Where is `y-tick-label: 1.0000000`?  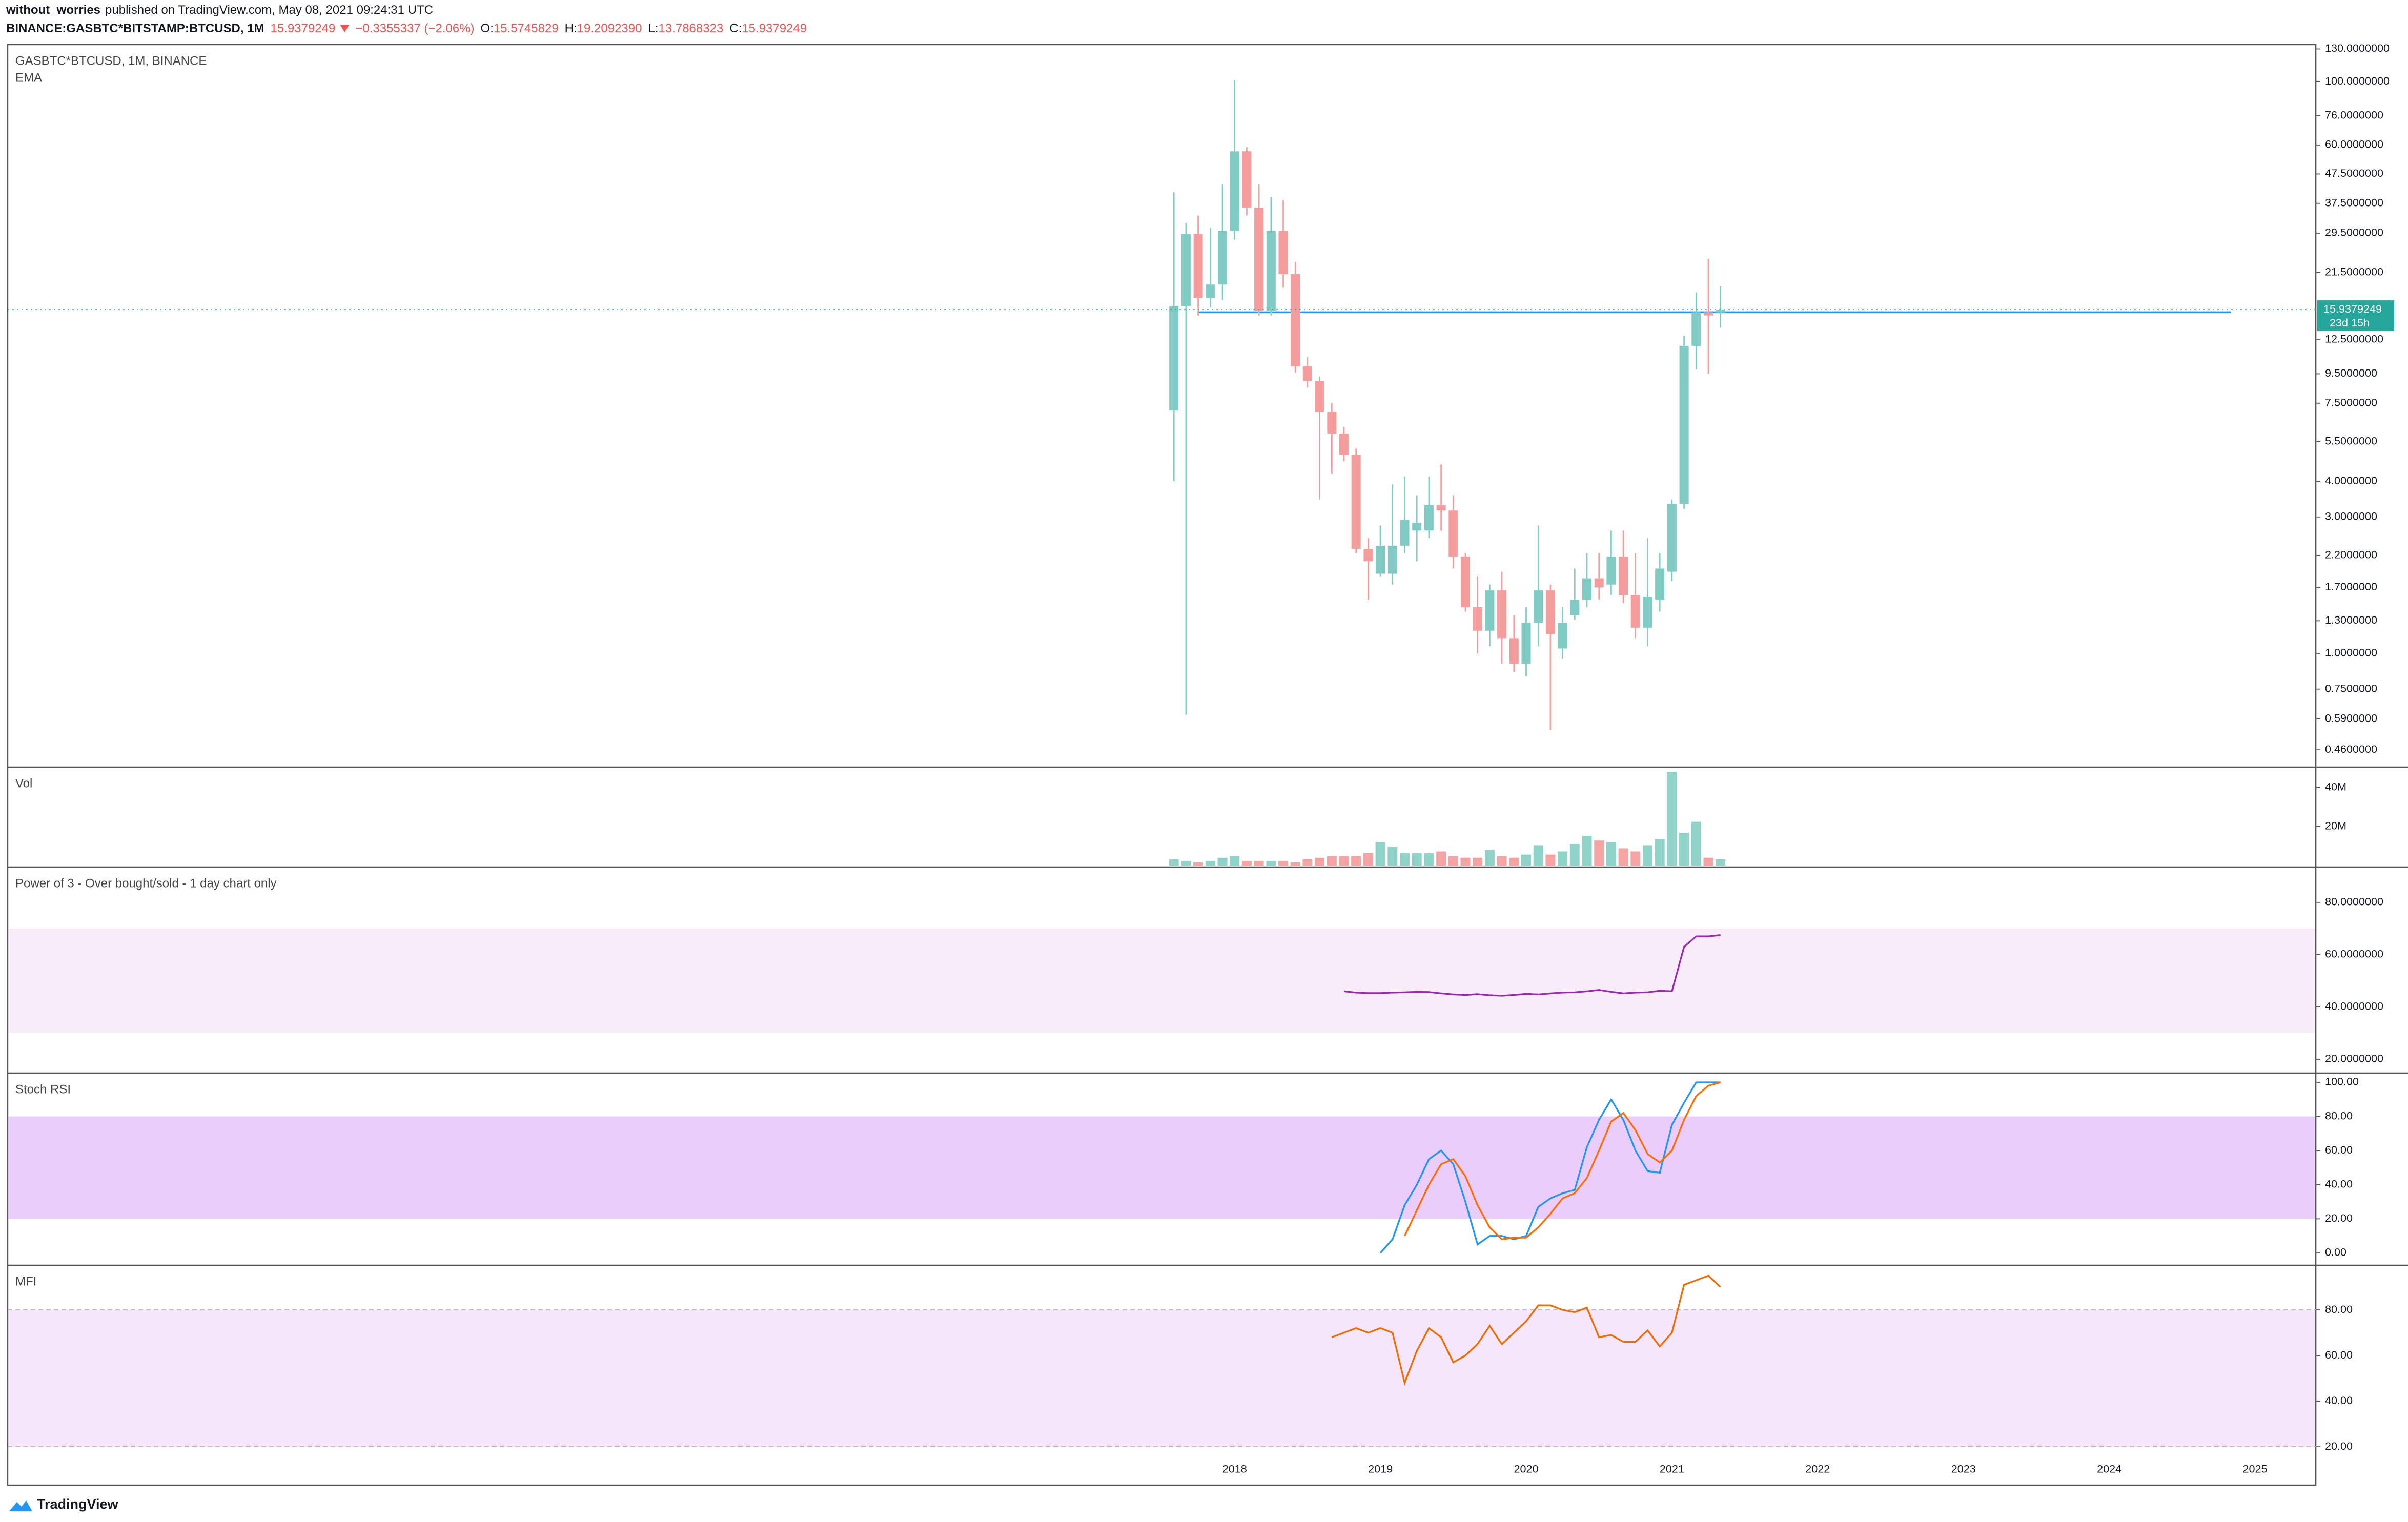
y-tick-label: 1.0000000 is located at coordinates (2351, 653).